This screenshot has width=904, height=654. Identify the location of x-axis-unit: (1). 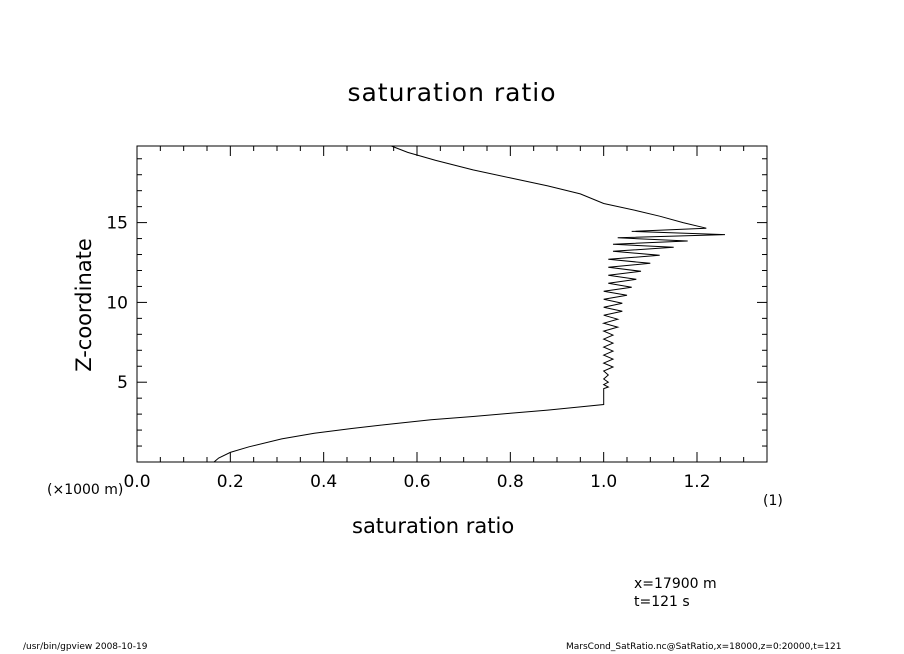
(773, 501).